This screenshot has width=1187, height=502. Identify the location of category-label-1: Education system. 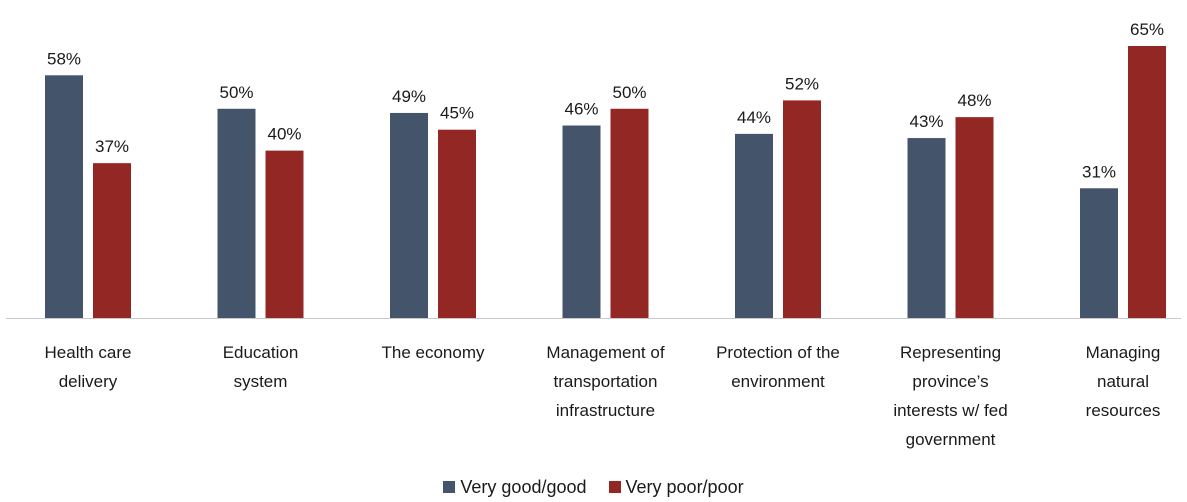
(261, 367).